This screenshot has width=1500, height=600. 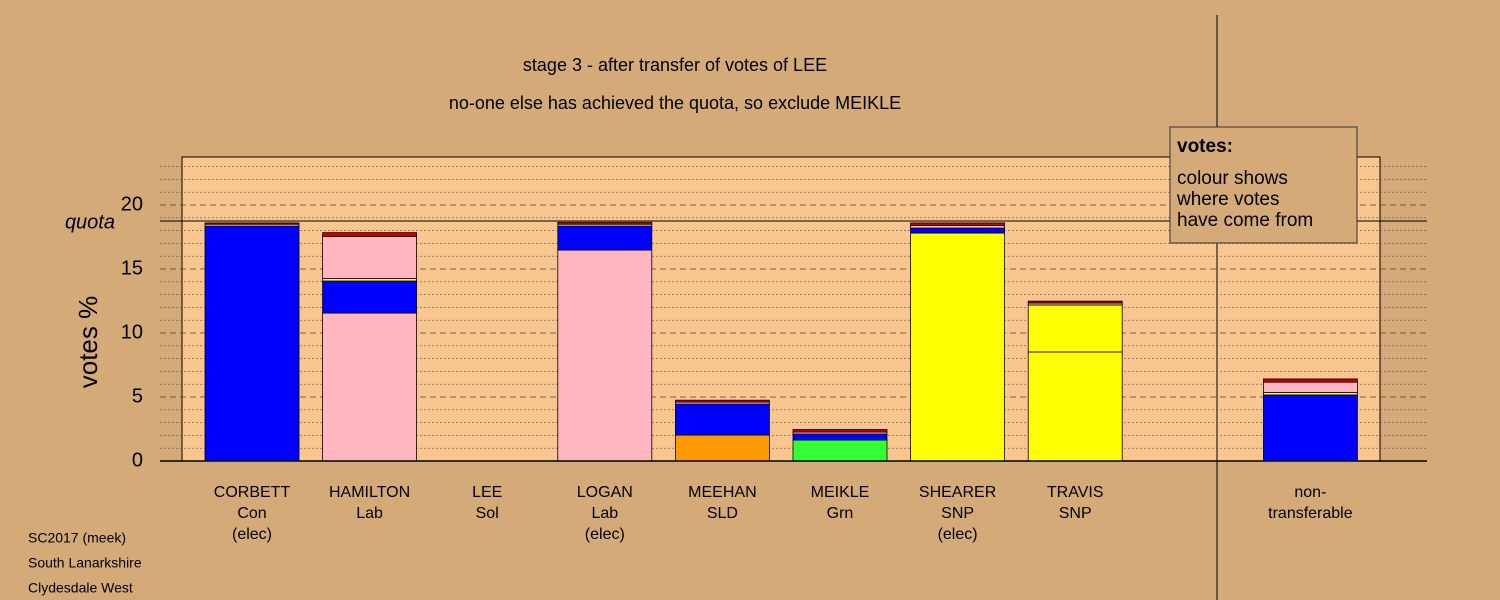 I want to click on y-tick-label: 5, so click(x=137, y=396).